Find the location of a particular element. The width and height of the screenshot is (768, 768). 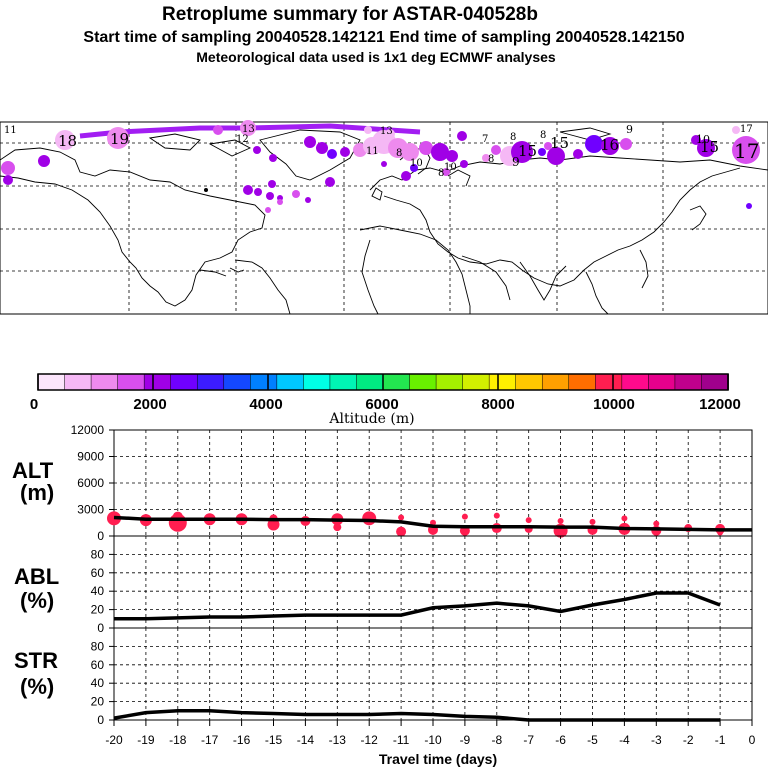

colorbar-tick-label: 0 is located at coordinates (34, 404).